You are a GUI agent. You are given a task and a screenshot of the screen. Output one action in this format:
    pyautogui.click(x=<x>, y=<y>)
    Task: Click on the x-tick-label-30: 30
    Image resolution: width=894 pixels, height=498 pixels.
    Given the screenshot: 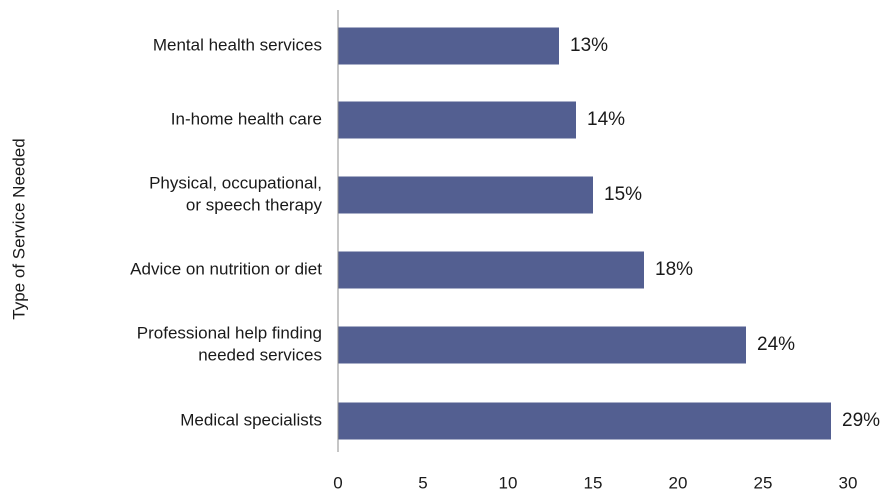 What is the action you would take?
    pyautogui.click(x=848, y=482)
    